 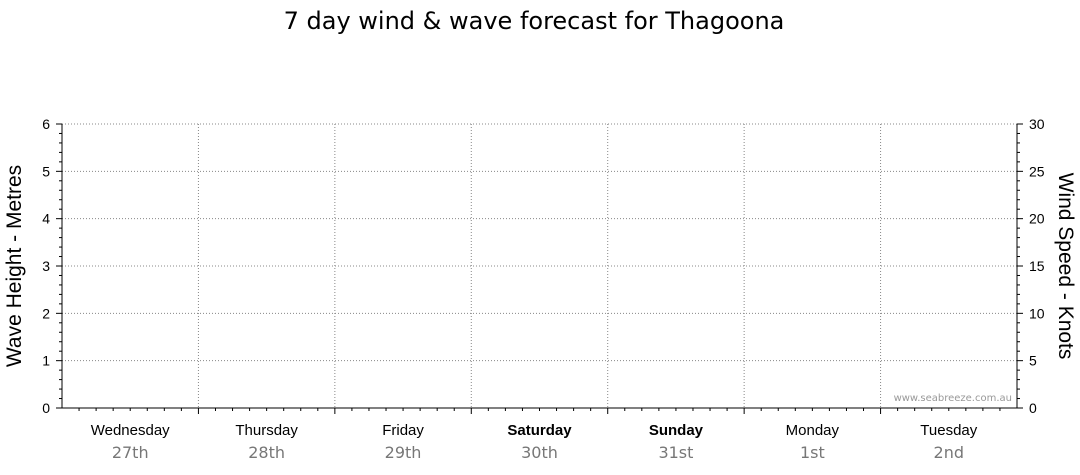 I want to click on left-tick-label: 0, so click(x=46, y=408).